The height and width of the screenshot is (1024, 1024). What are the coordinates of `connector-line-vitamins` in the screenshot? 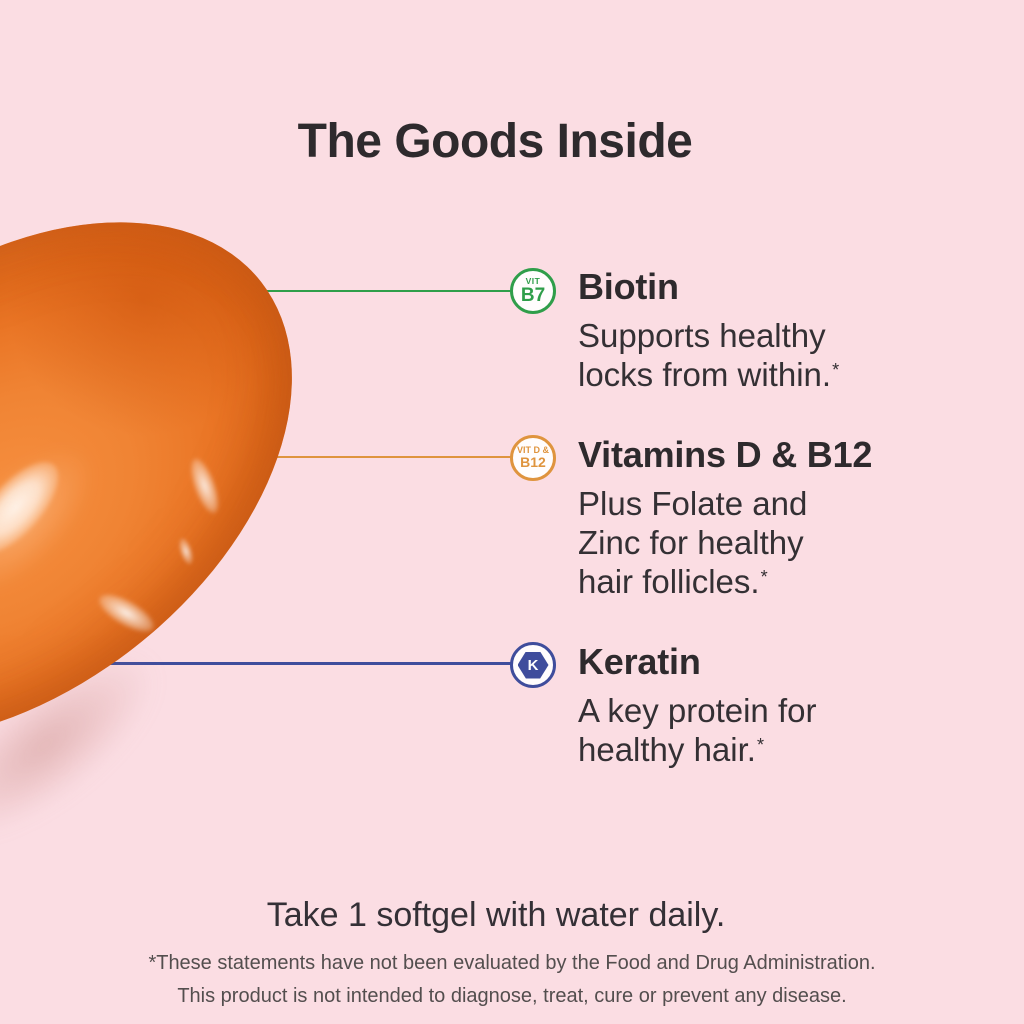 It's located at (392, 457).